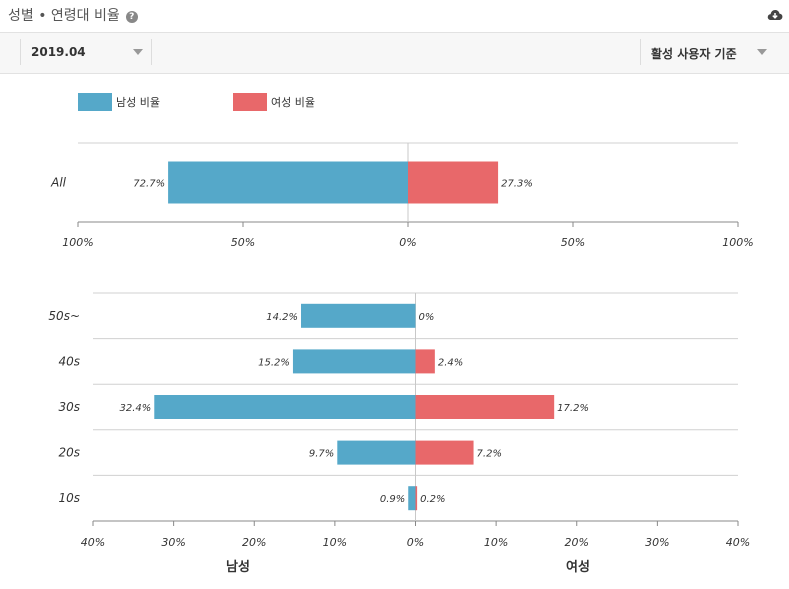  I want to click on age-male-data-label: 9.7%, so click(321, 454).